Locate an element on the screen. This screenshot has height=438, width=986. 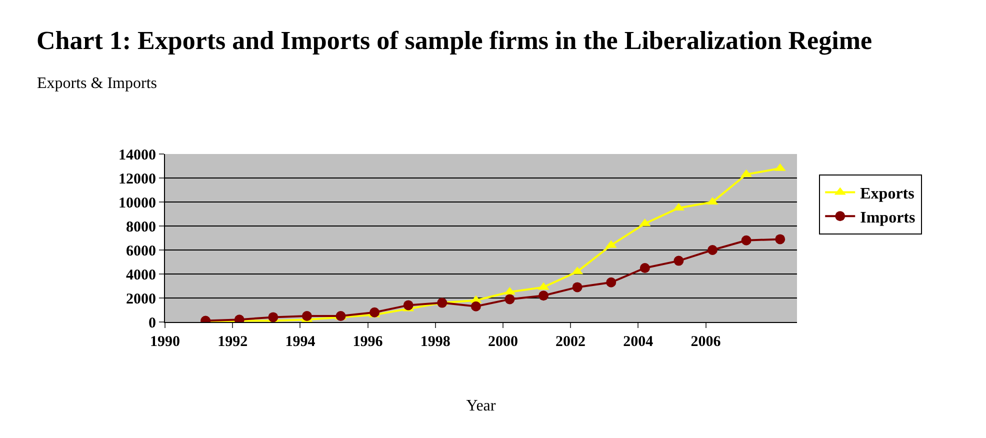
y-tick-label: 14000 is located at coordinates (137, 155).